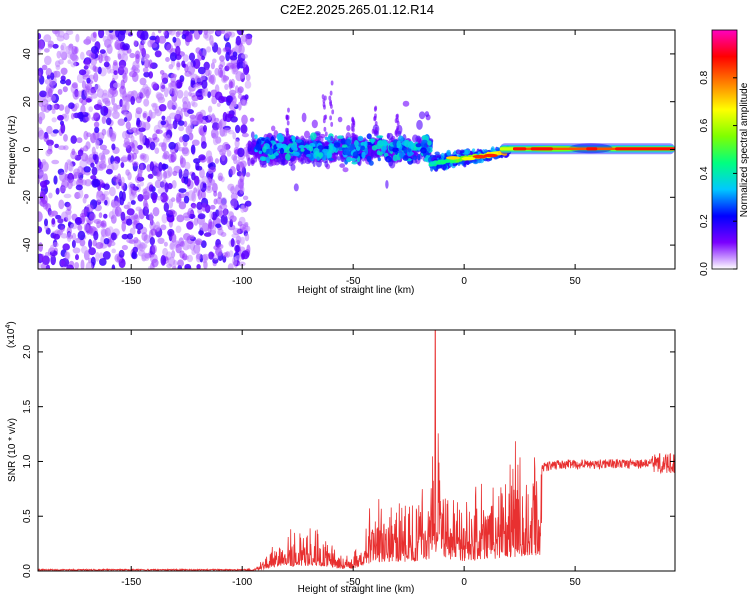  What do you see at coordinates (724, 149) in the screenshot?
I see `colorbar-gradient` at bounding box center [724, 149].